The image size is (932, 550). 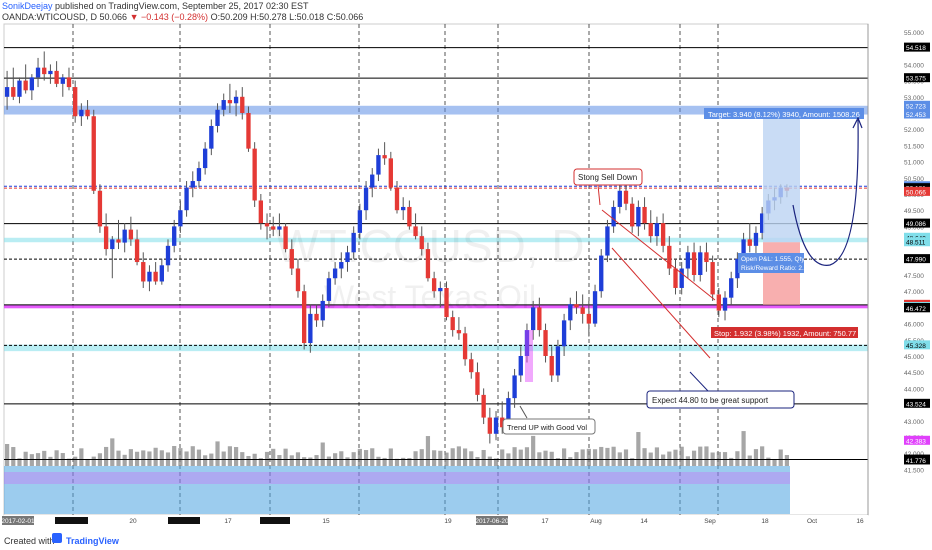 What do you see at coordinates (545, 521) in the screenshot?
I see `x-tick-label: 17` at bounding box center [545, 521].